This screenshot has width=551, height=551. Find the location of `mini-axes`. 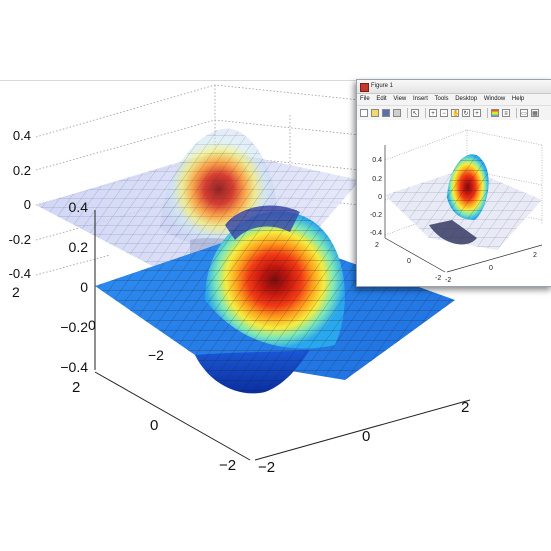

mini-axes is located at coordinates (463, 209).